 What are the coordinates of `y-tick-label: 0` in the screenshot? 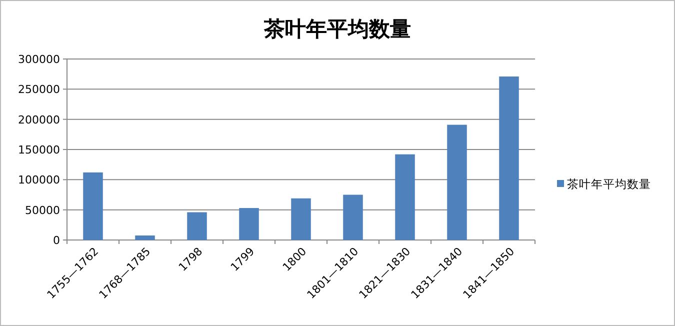 It's located at (56, 240).